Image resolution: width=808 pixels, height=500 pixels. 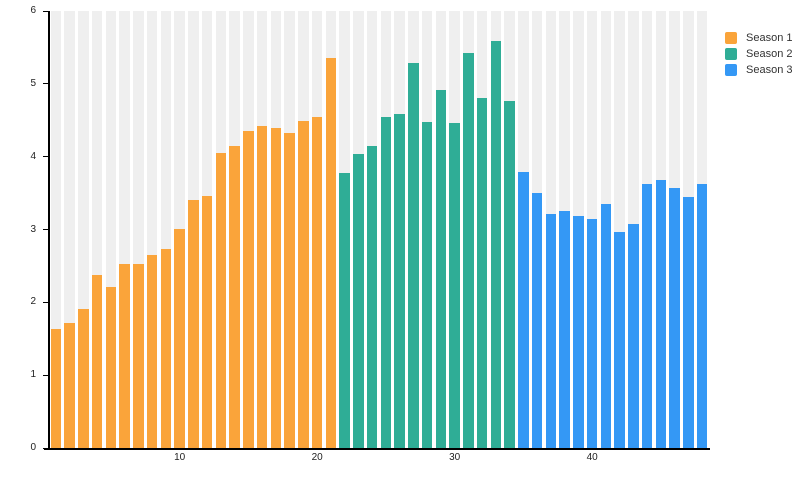 I want to click on bar-x30, so click(x=454, y=285).